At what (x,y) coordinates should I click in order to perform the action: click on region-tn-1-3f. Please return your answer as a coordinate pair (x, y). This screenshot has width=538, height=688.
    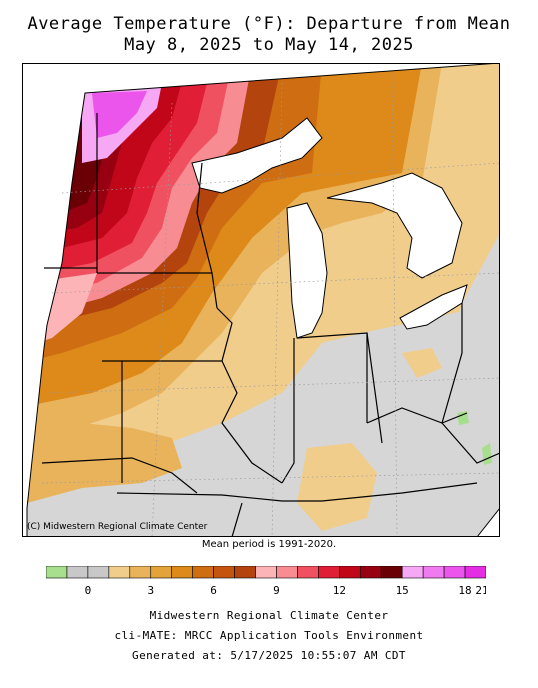
    Looking at the image, I should click on (337, 487).